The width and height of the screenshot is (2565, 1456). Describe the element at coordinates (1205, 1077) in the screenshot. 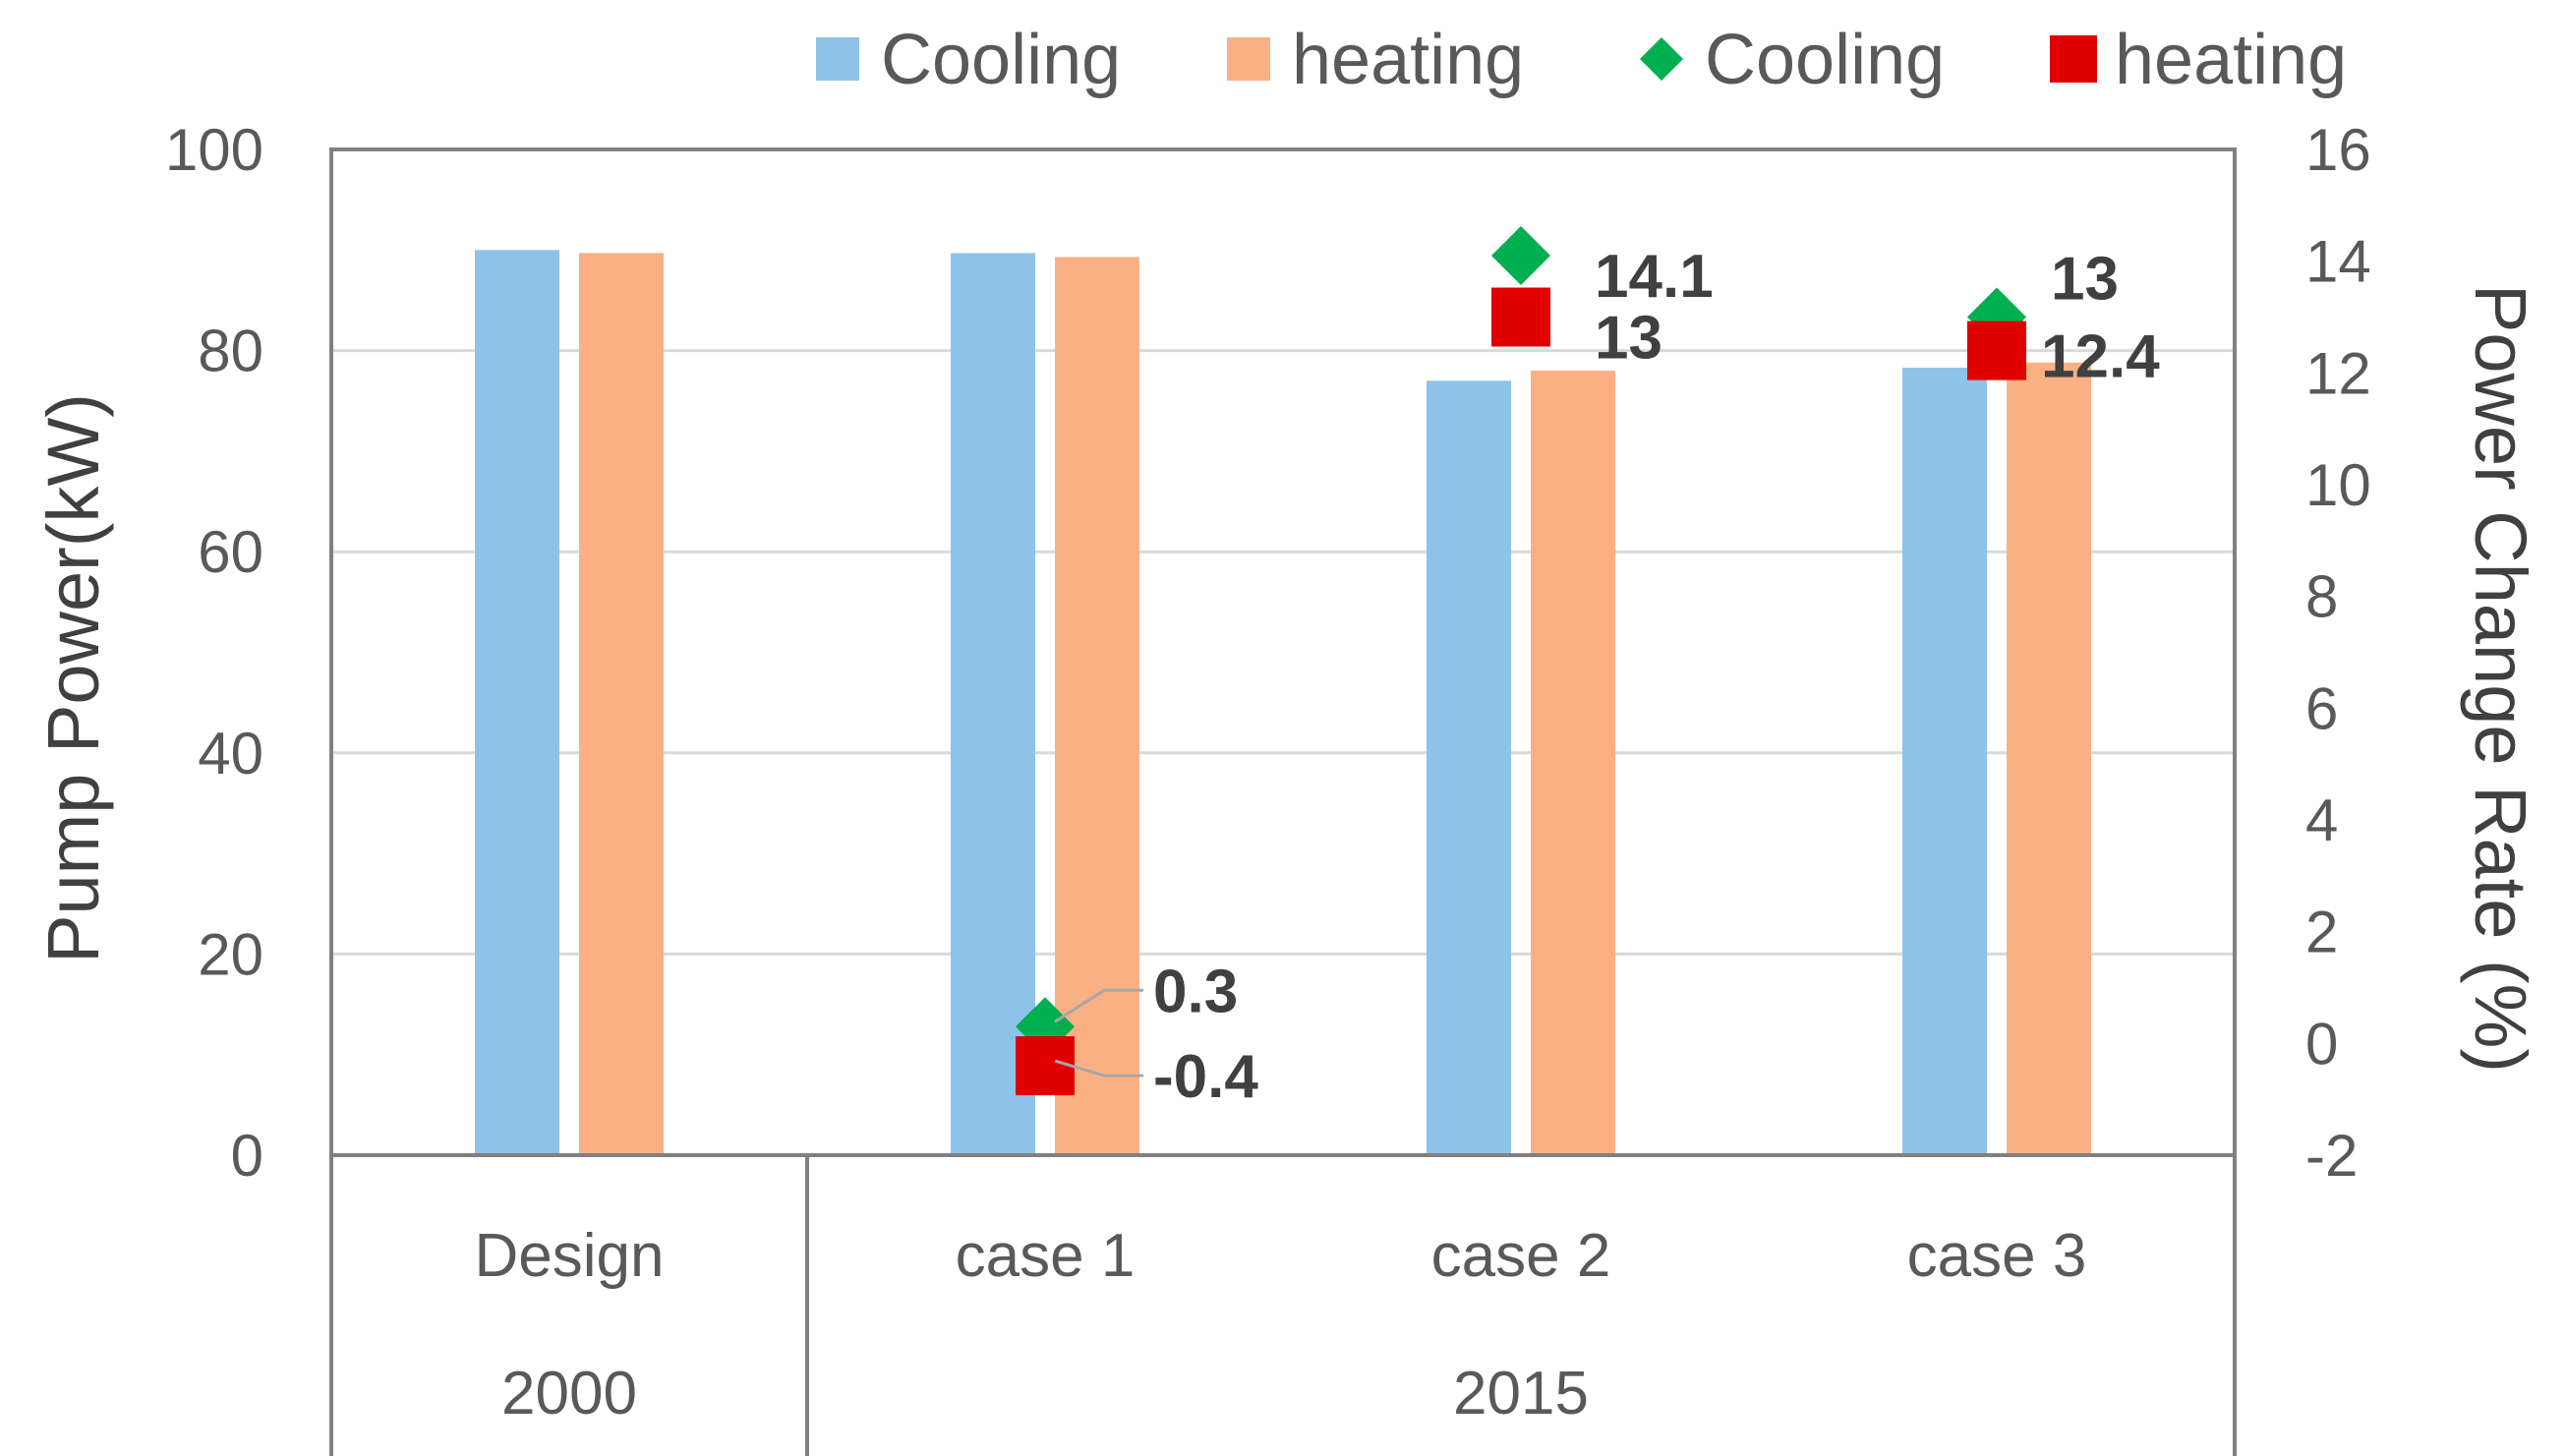

I see `data-label-heating-1: -0.4` at that location.